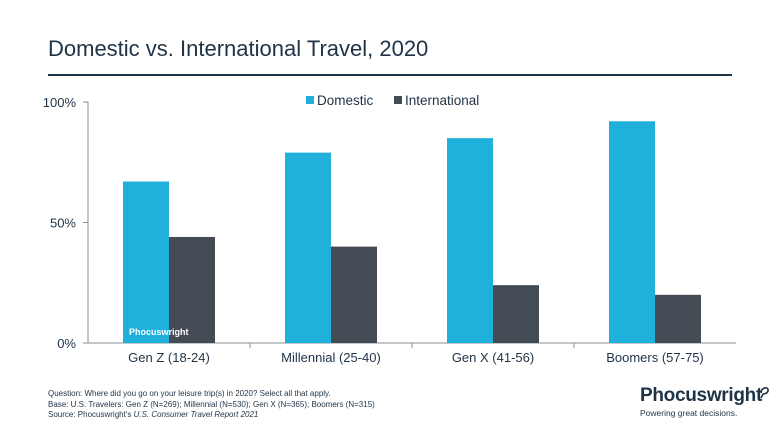 The height and width of the screenshot is (435, 780). I want to click on brand-tagline: Powering great decisions., so click(689, 413).